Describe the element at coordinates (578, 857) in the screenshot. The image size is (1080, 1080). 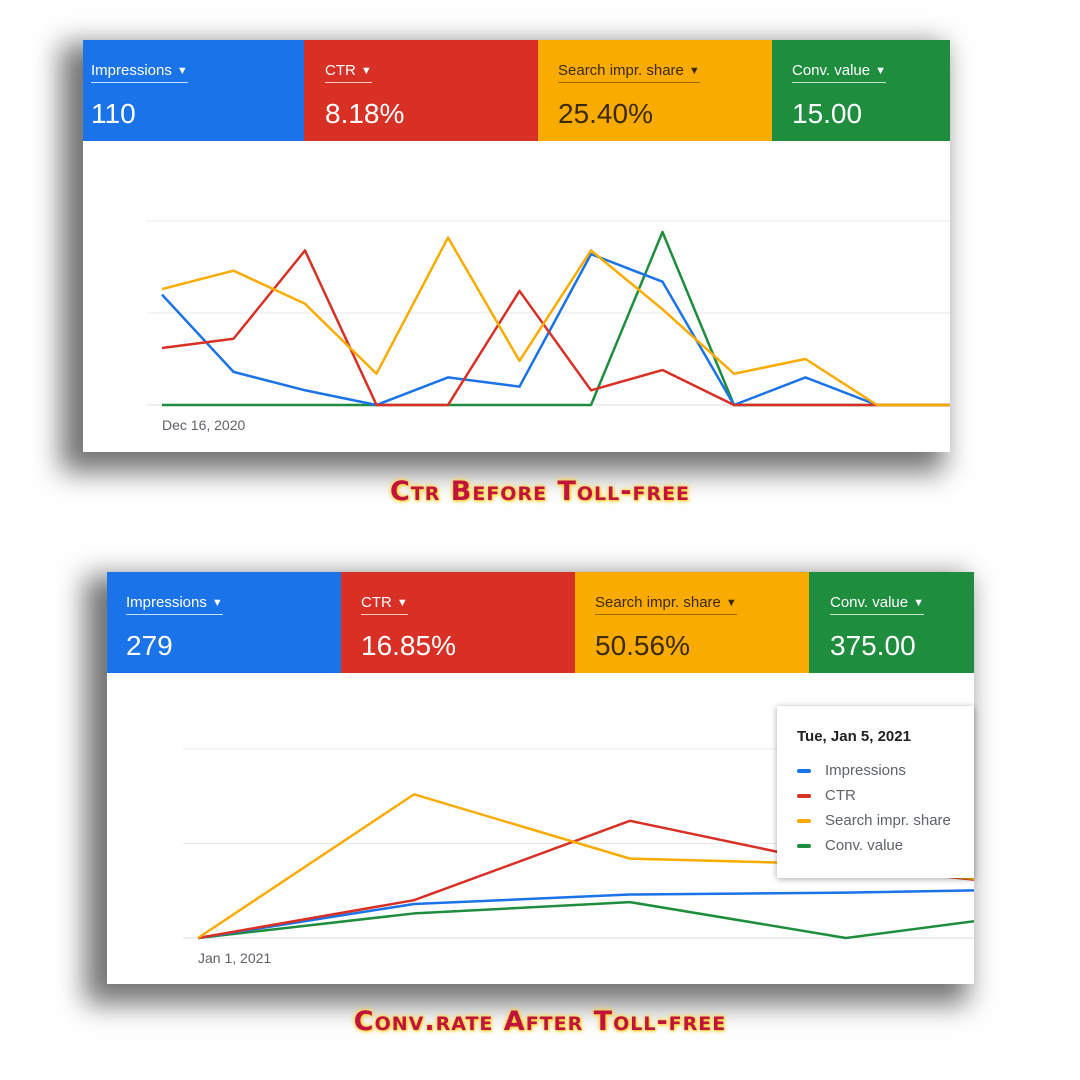
I see `line-chart-after: Jan 1, 2021` at that location.